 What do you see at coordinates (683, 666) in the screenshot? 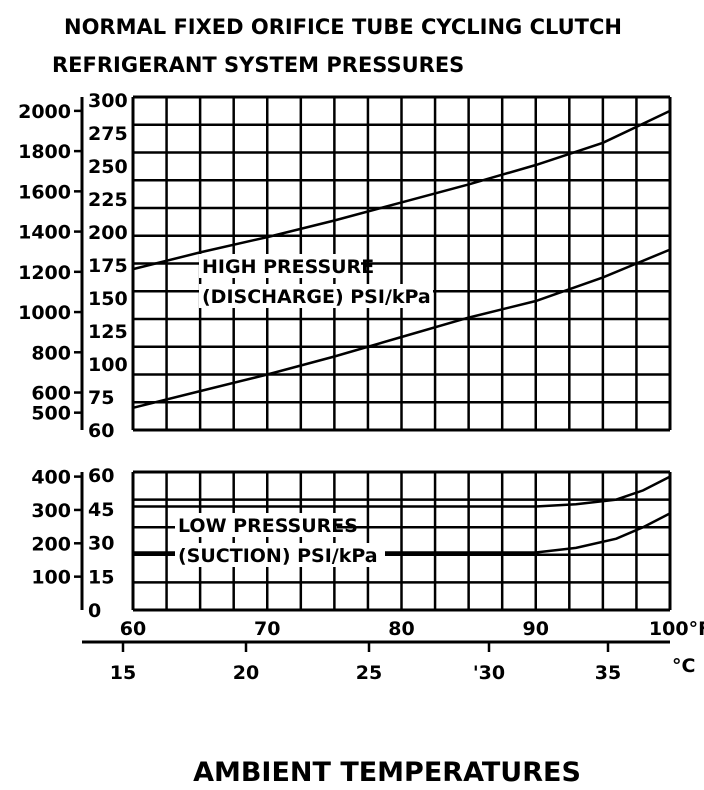
I see `celsius-unit-label: °C` at bounding box center [683, 666].